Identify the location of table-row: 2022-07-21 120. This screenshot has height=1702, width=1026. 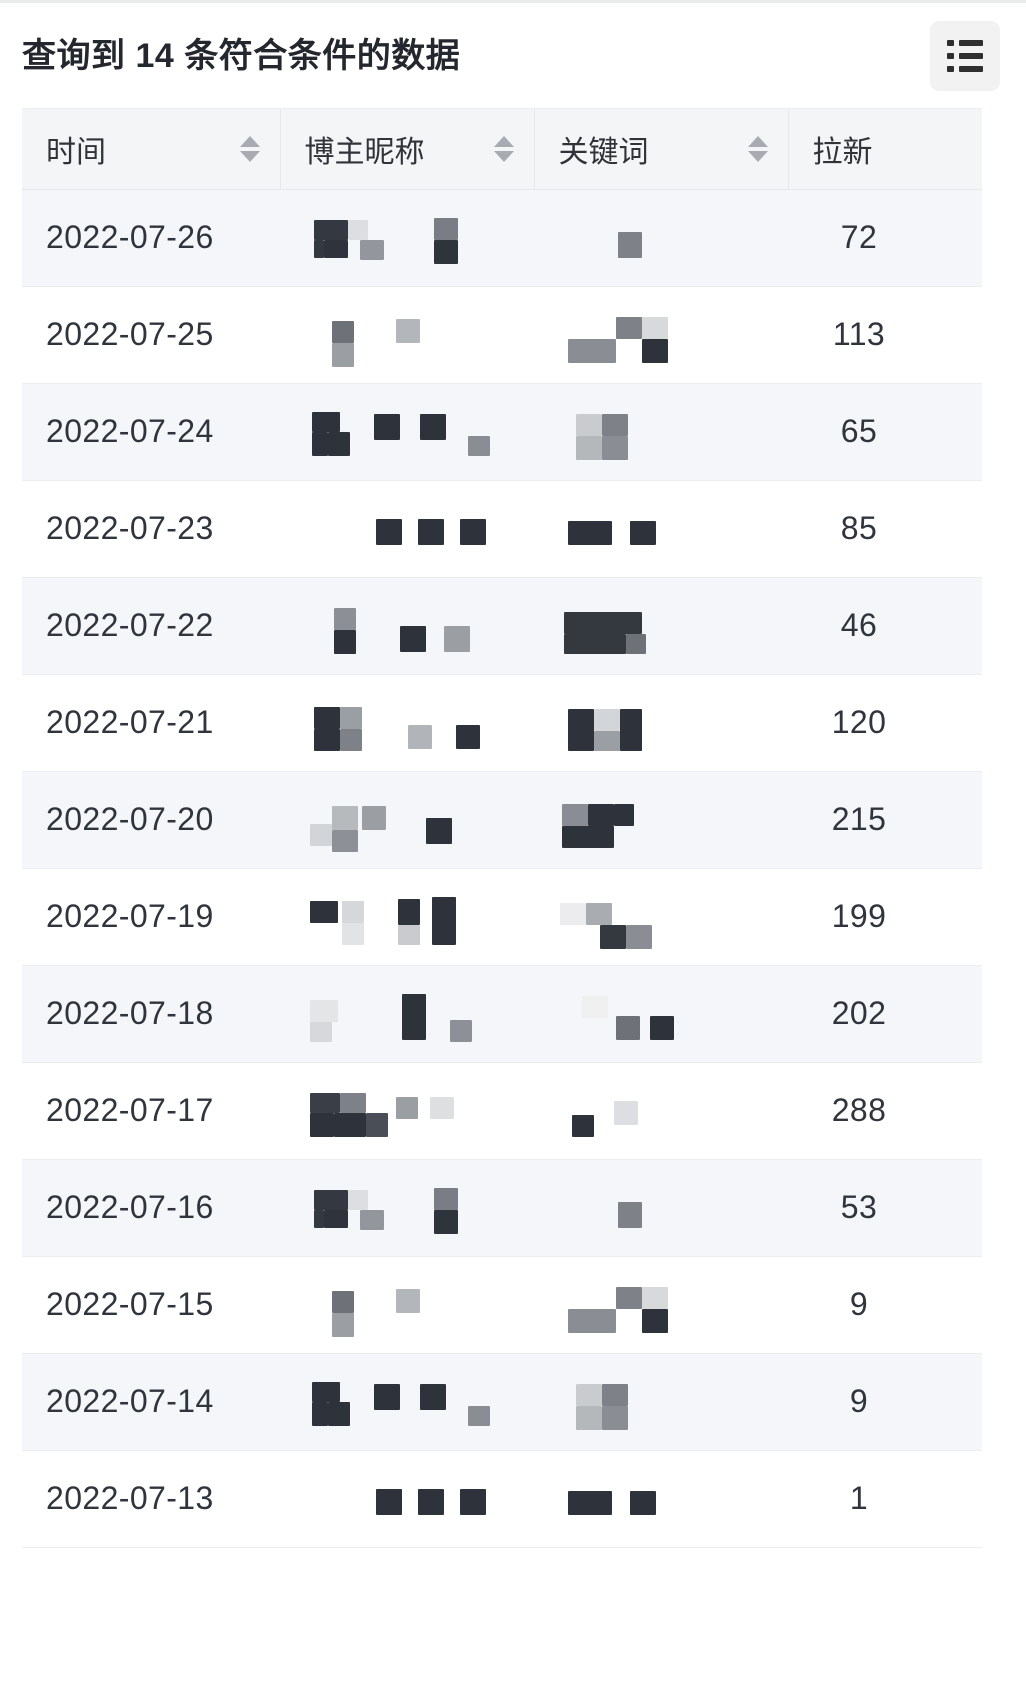
(502, 723).